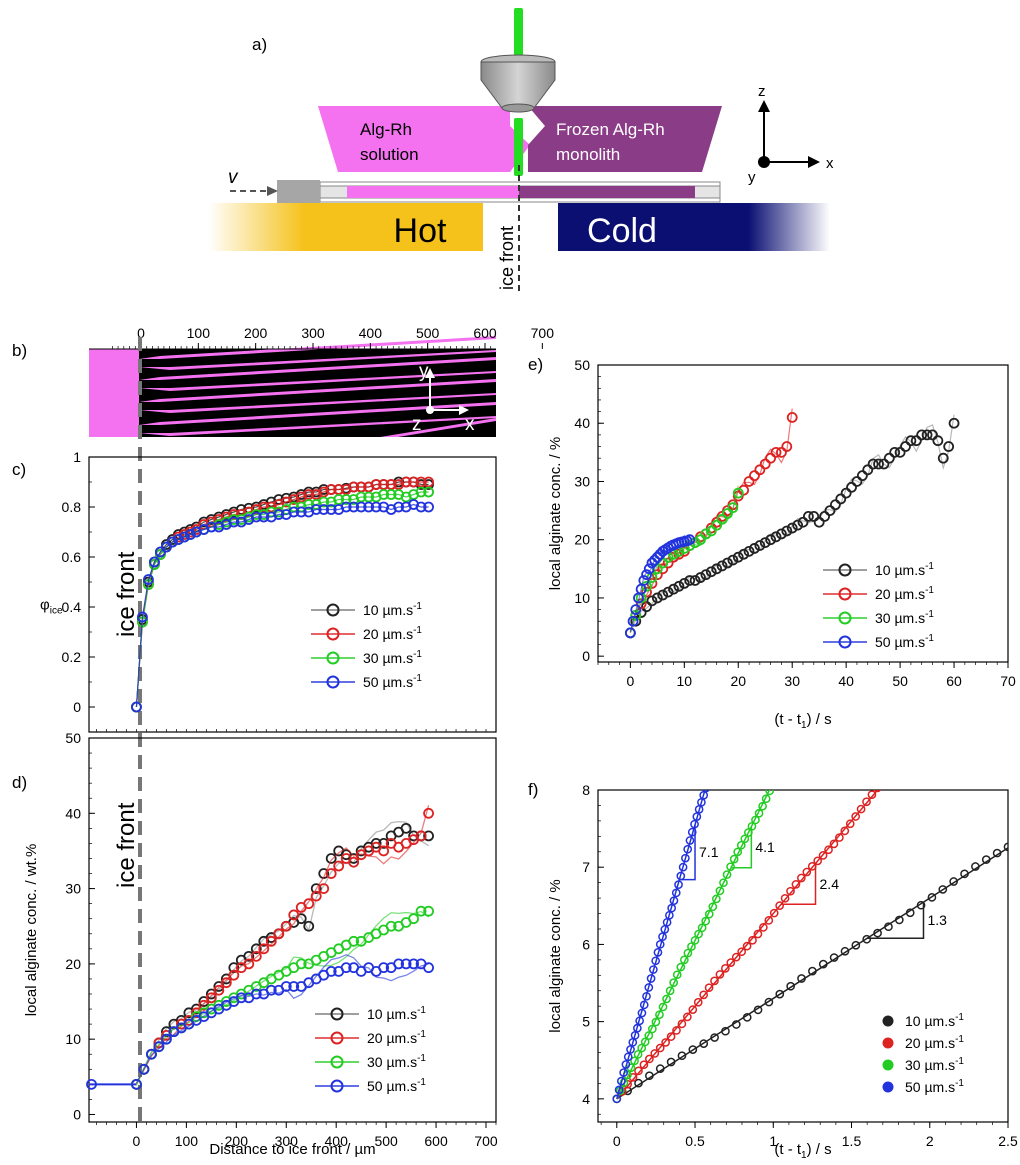  I want to click on micrograph-liquid, so click(114, 393).